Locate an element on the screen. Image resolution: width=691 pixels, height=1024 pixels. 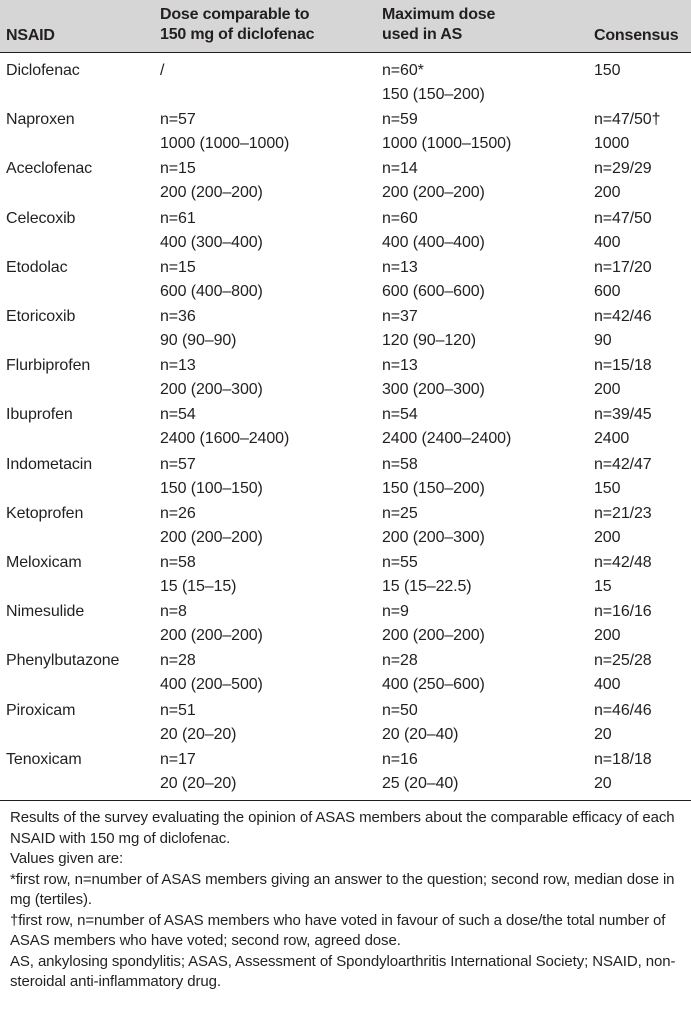
cell-consensus: n=42/47 150 is located at coordinates (623, 477).